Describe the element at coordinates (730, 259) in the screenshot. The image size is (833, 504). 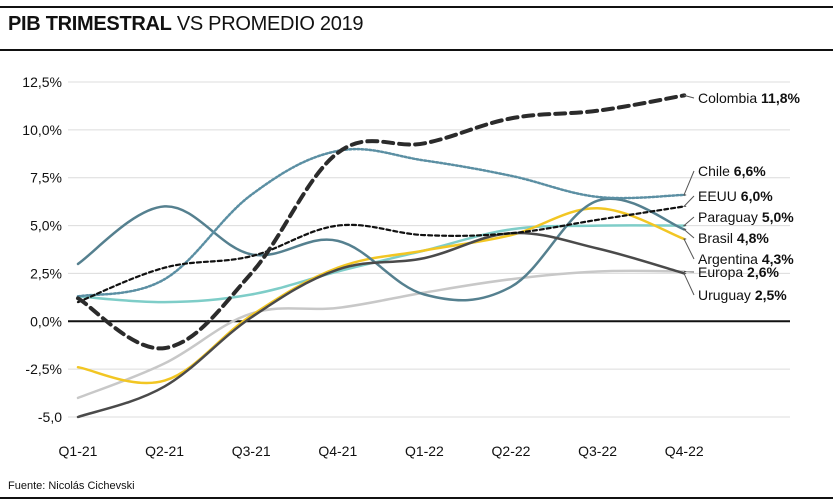
I see `series-name: Argentina` at that location.